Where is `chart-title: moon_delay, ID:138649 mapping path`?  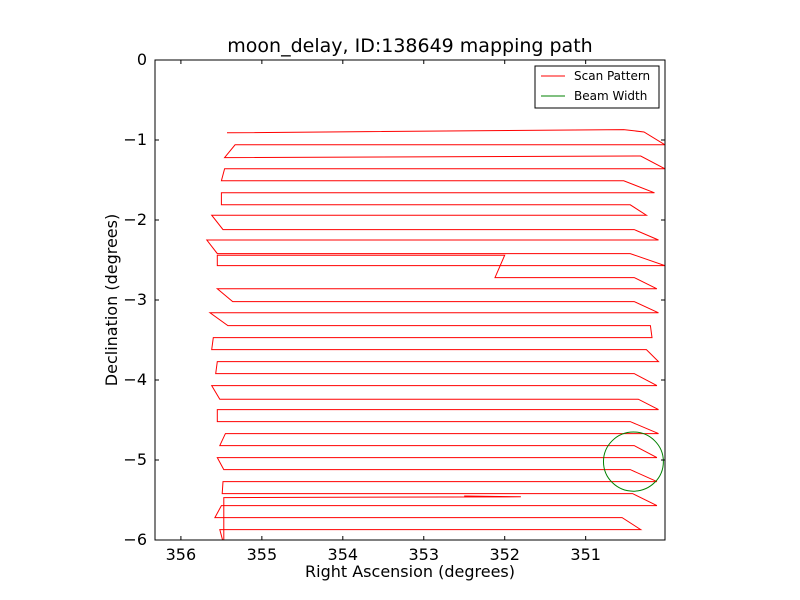 chart-title: moon_delay, ID:138649 mapping path is located at coordinates (409, 46).